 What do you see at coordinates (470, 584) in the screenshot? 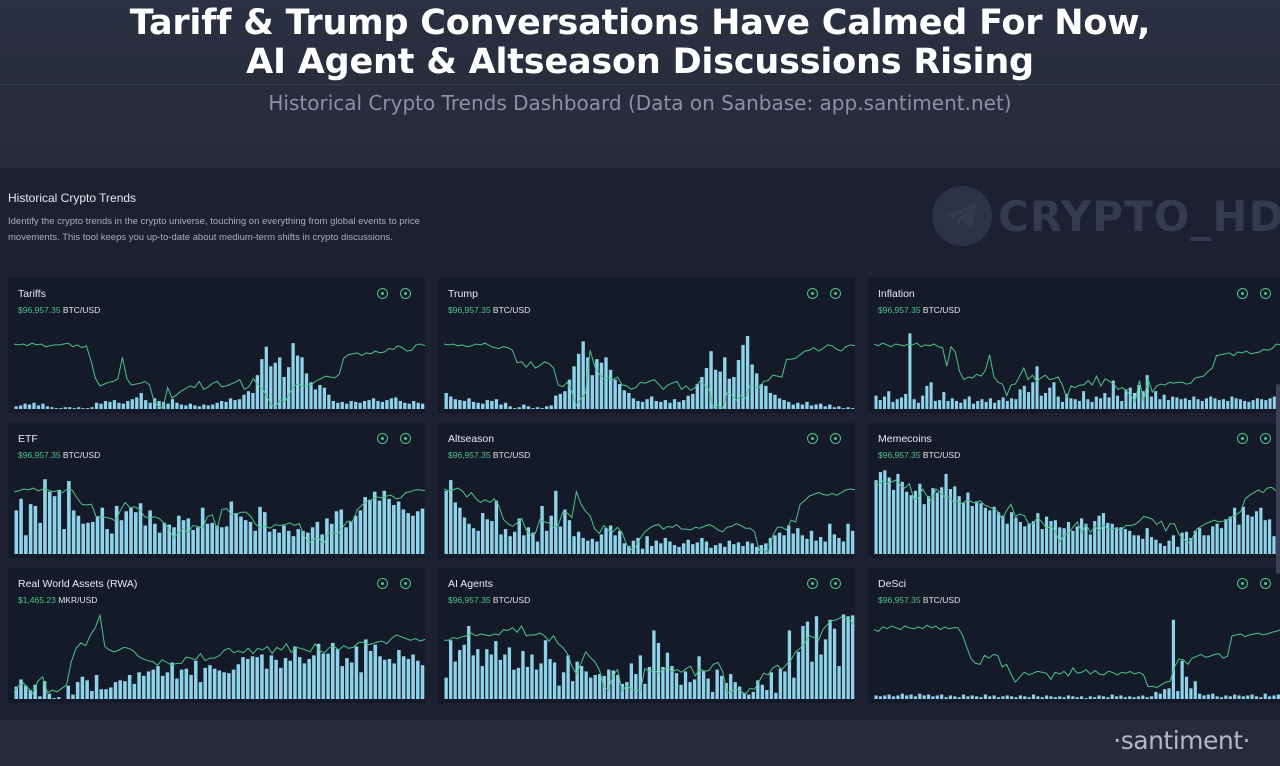
I see `trend-name: AI Agents` at bounding box center [470, 584].